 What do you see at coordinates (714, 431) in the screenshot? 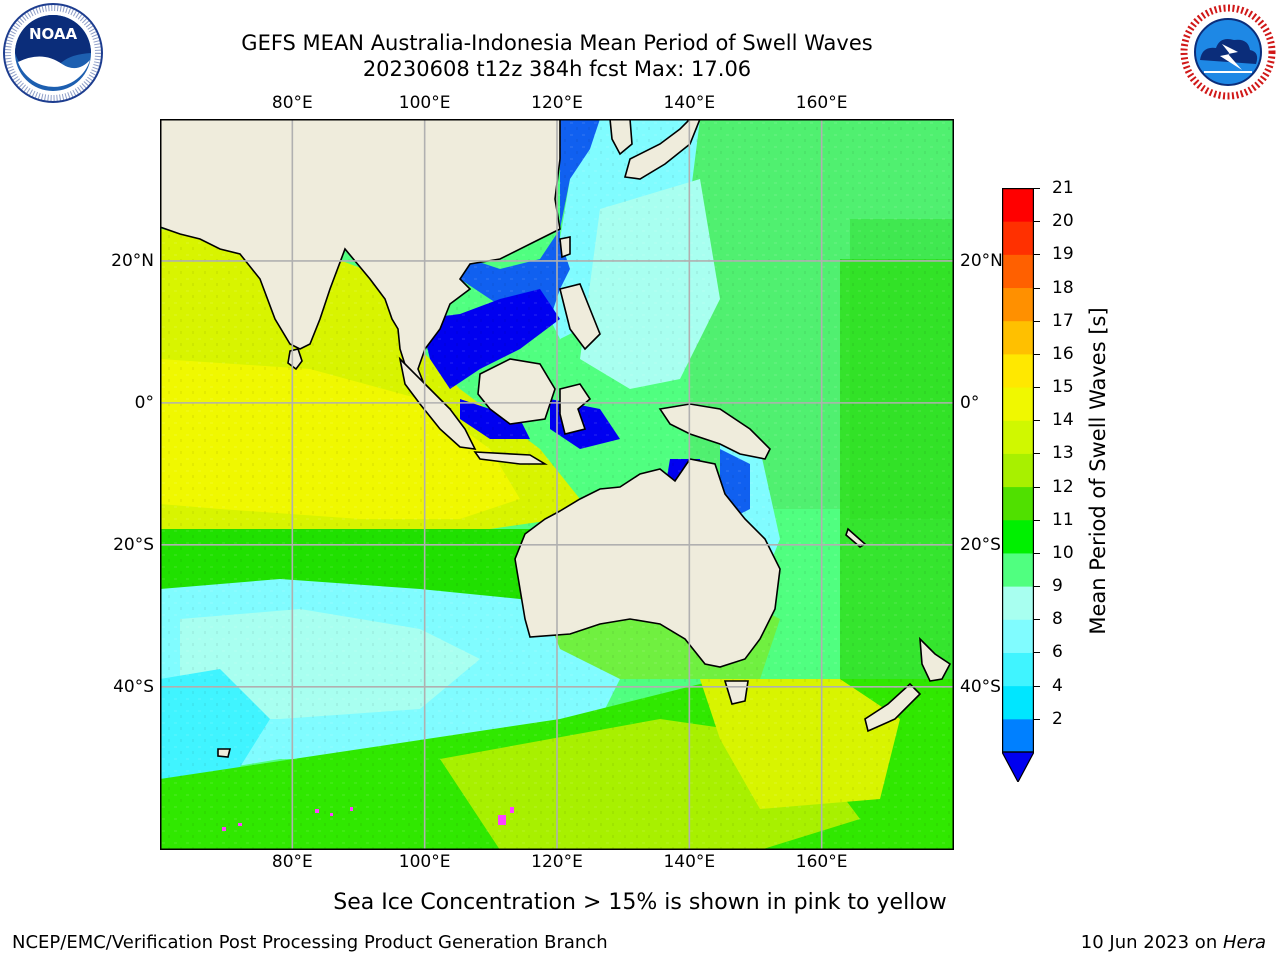
I see `new-guinea` at bounding box center [714, 431].